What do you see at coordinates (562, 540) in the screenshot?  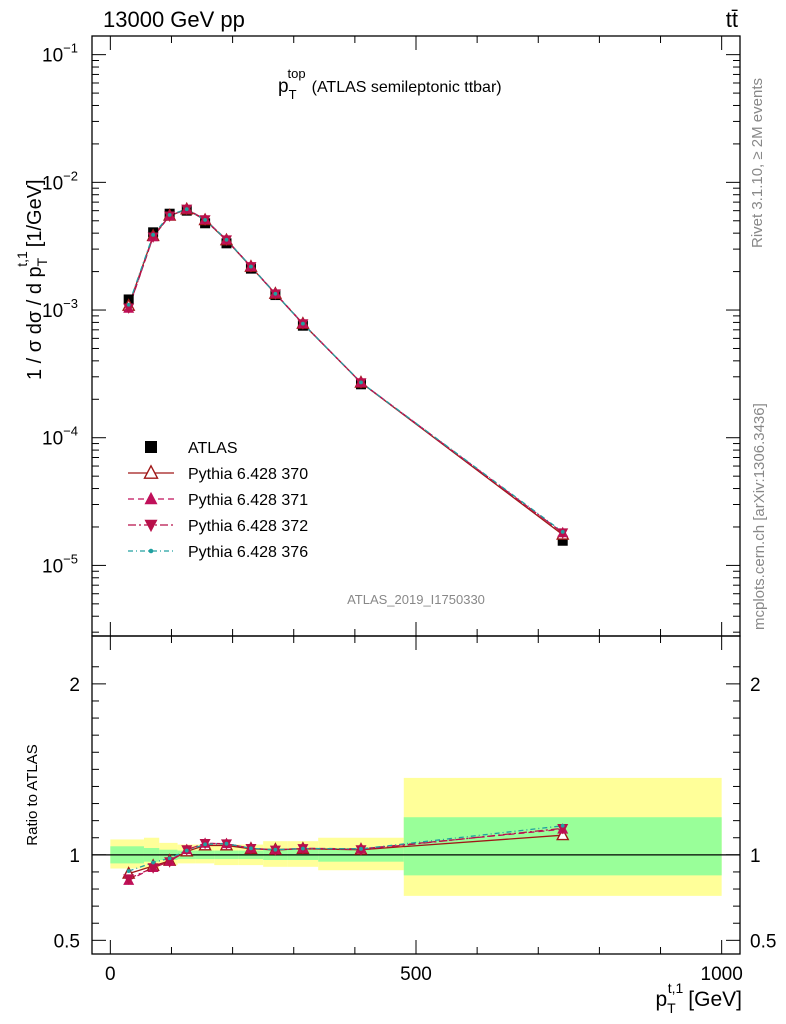 I see `data-point` at bounding box center [562, 540].